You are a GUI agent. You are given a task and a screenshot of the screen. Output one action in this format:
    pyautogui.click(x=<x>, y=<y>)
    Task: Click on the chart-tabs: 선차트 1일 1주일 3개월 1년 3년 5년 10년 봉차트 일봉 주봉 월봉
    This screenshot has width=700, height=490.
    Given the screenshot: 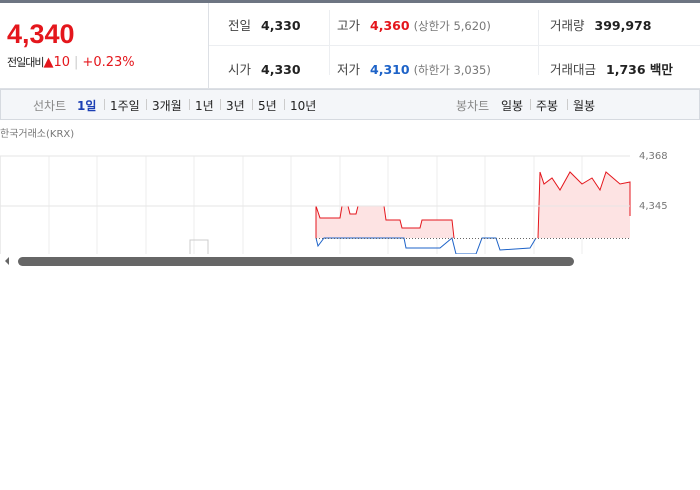 What is the action you would take?
    pyautogui.click(x=350, y=104)
    